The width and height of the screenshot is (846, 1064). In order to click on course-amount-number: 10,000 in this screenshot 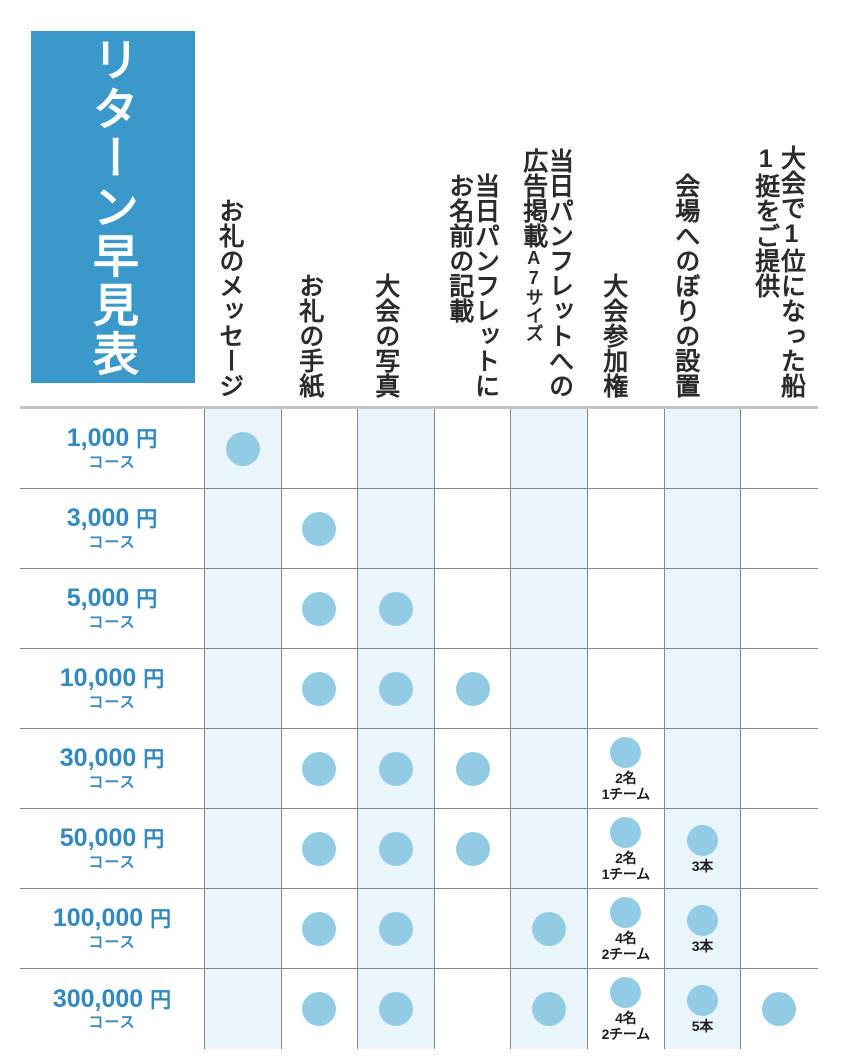, I will do `click(101, 678)`.